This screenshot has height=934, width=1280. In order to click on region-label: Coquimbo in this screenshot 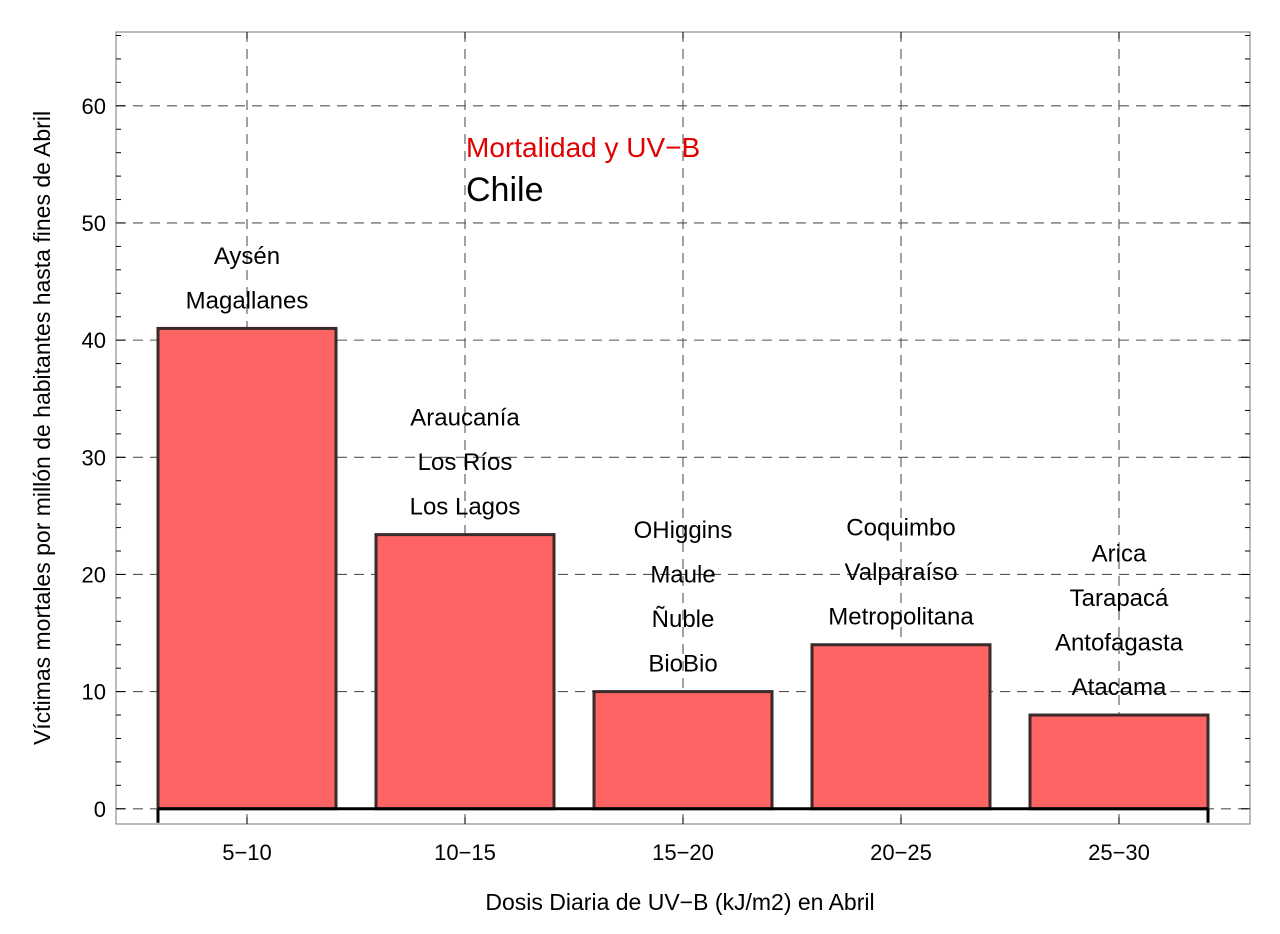, I will do `click(900, 528)`.